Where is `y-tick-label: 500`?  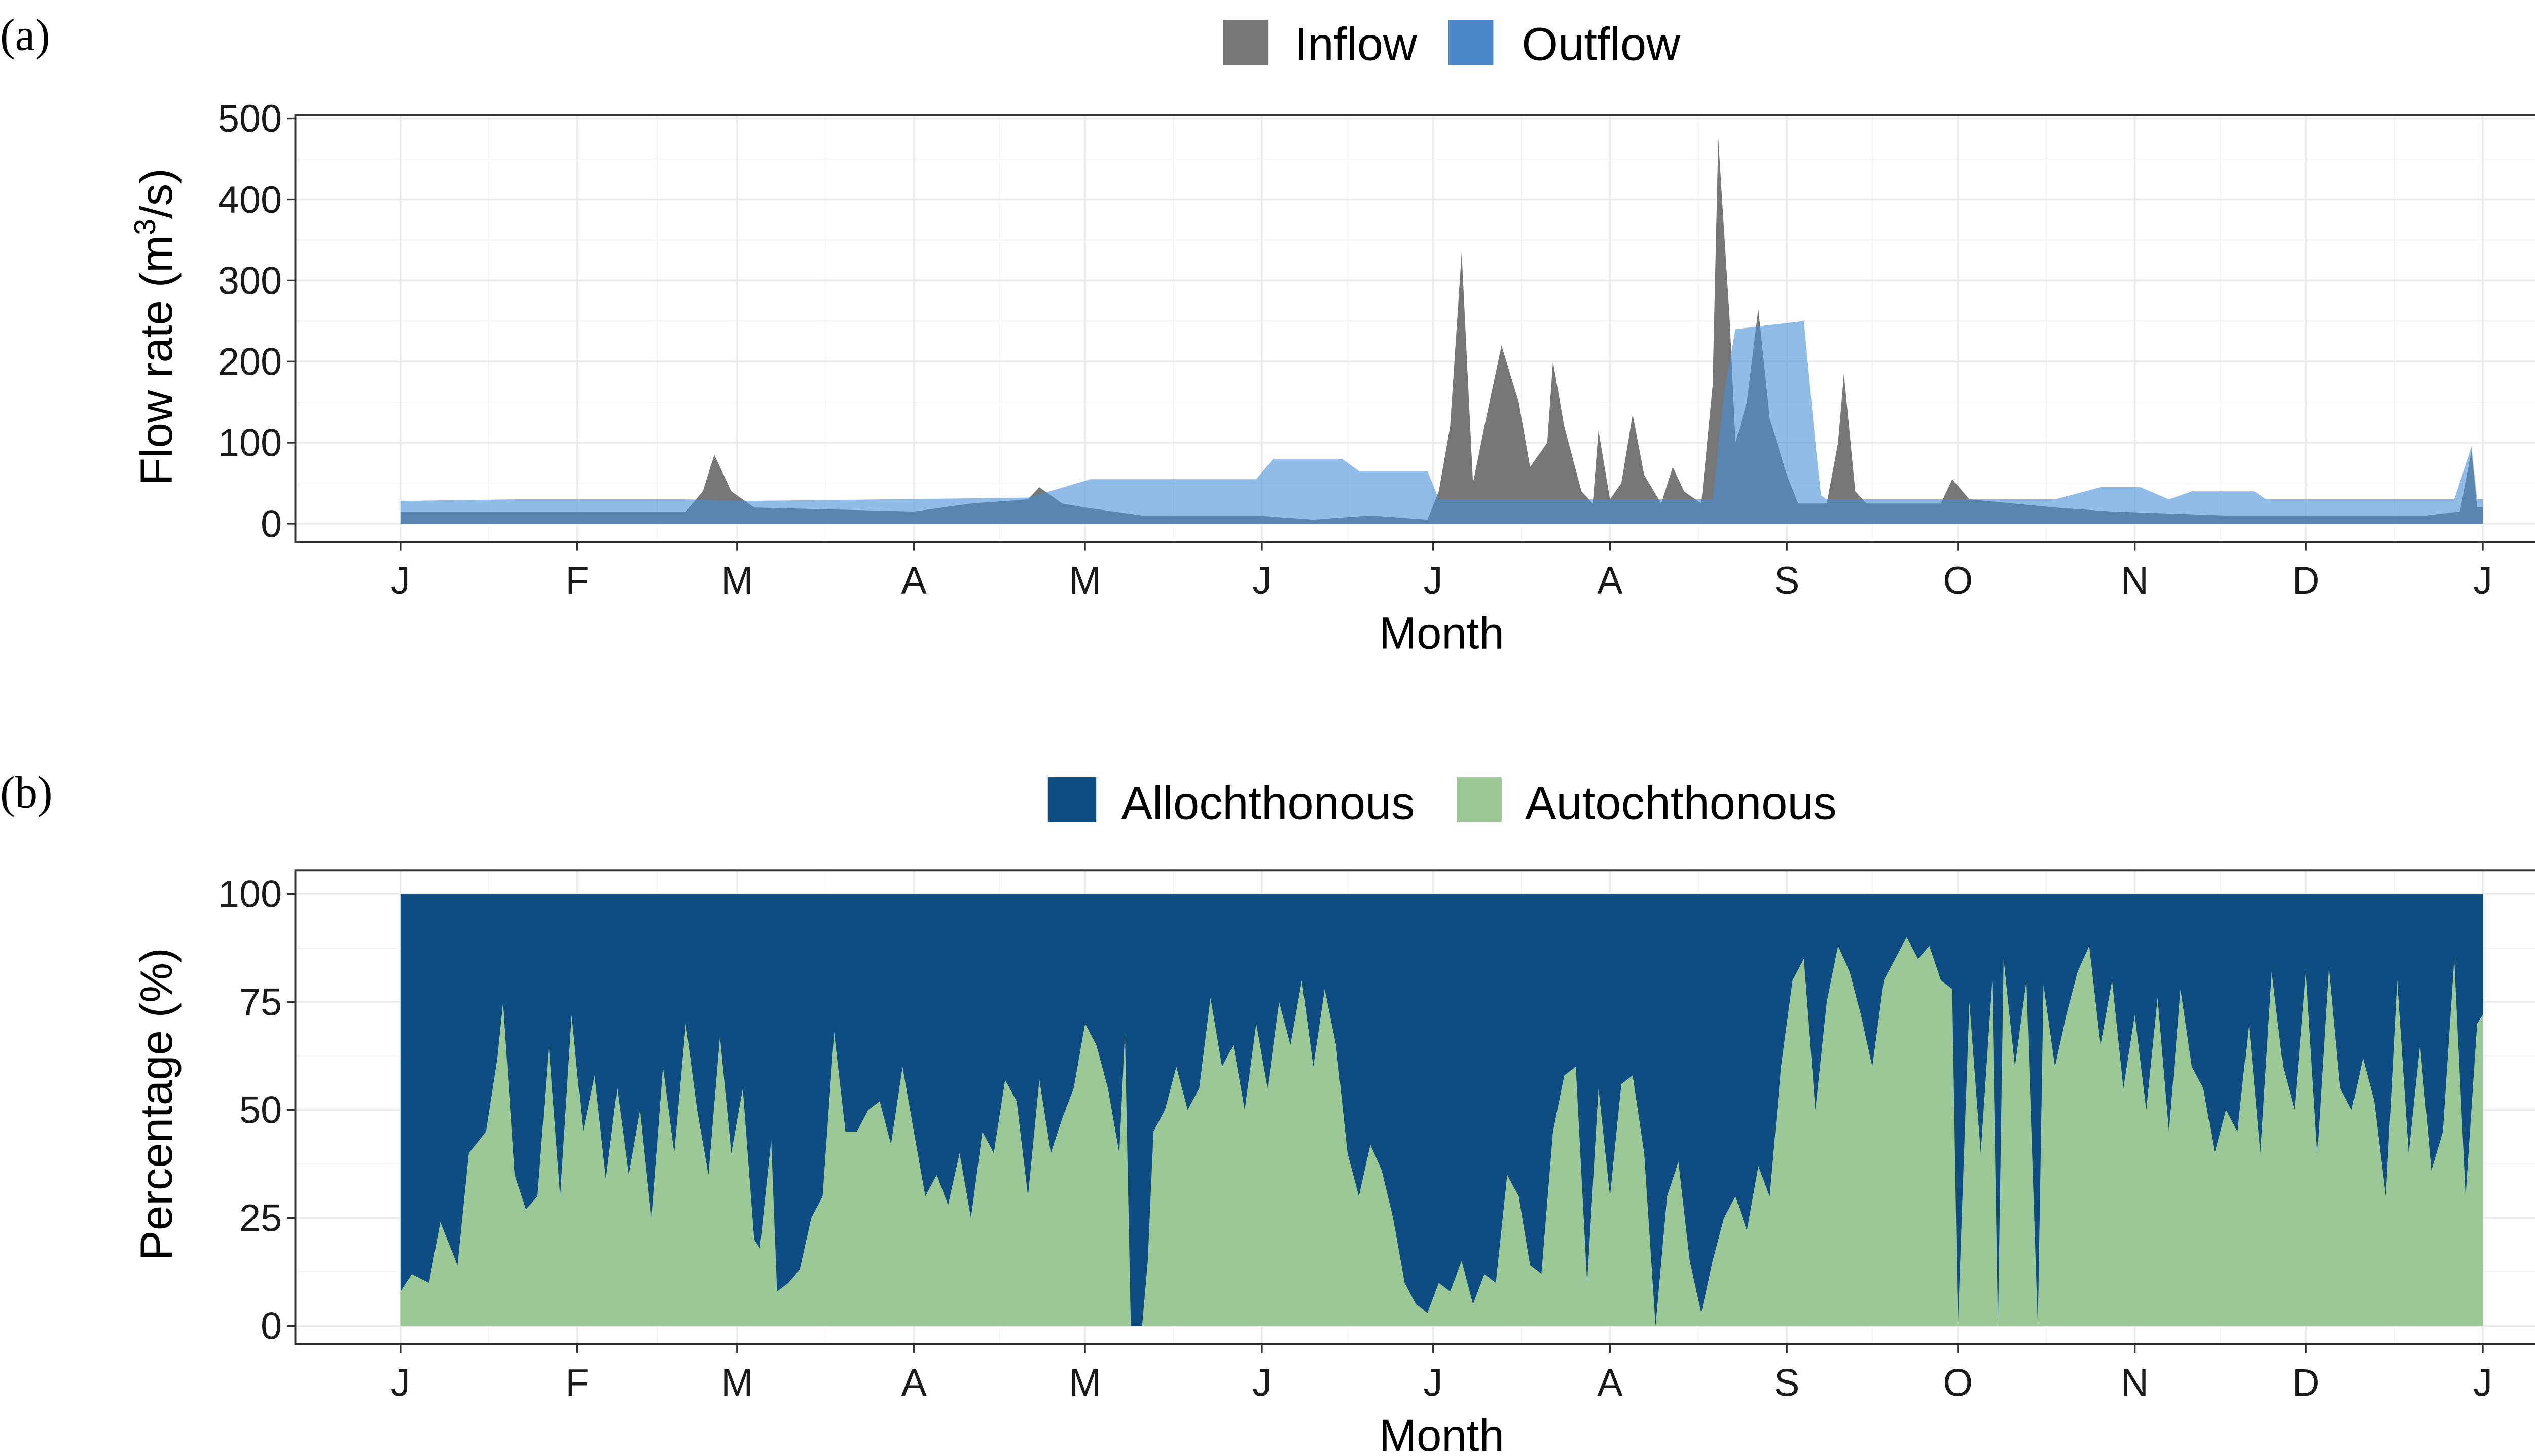 y-tick-label: 500 is located at coordinates (250, 119).